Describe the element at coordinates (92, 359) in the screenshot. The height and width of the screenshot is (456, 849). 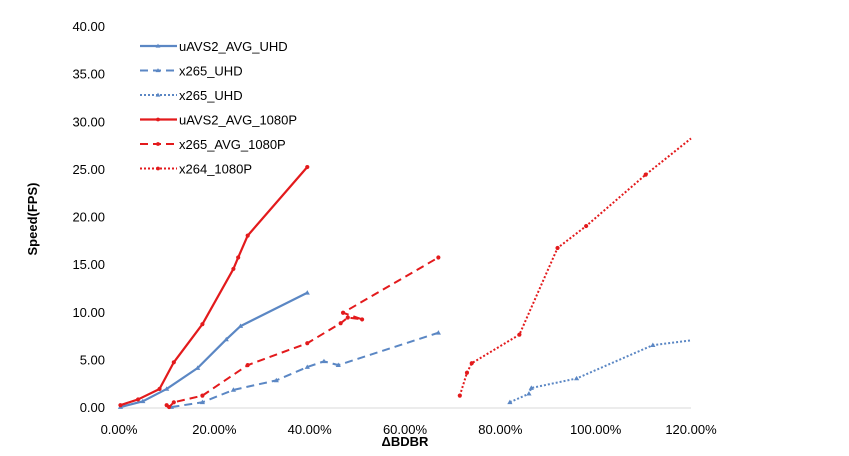
I see `y-tick-label: 5.00` at that location.